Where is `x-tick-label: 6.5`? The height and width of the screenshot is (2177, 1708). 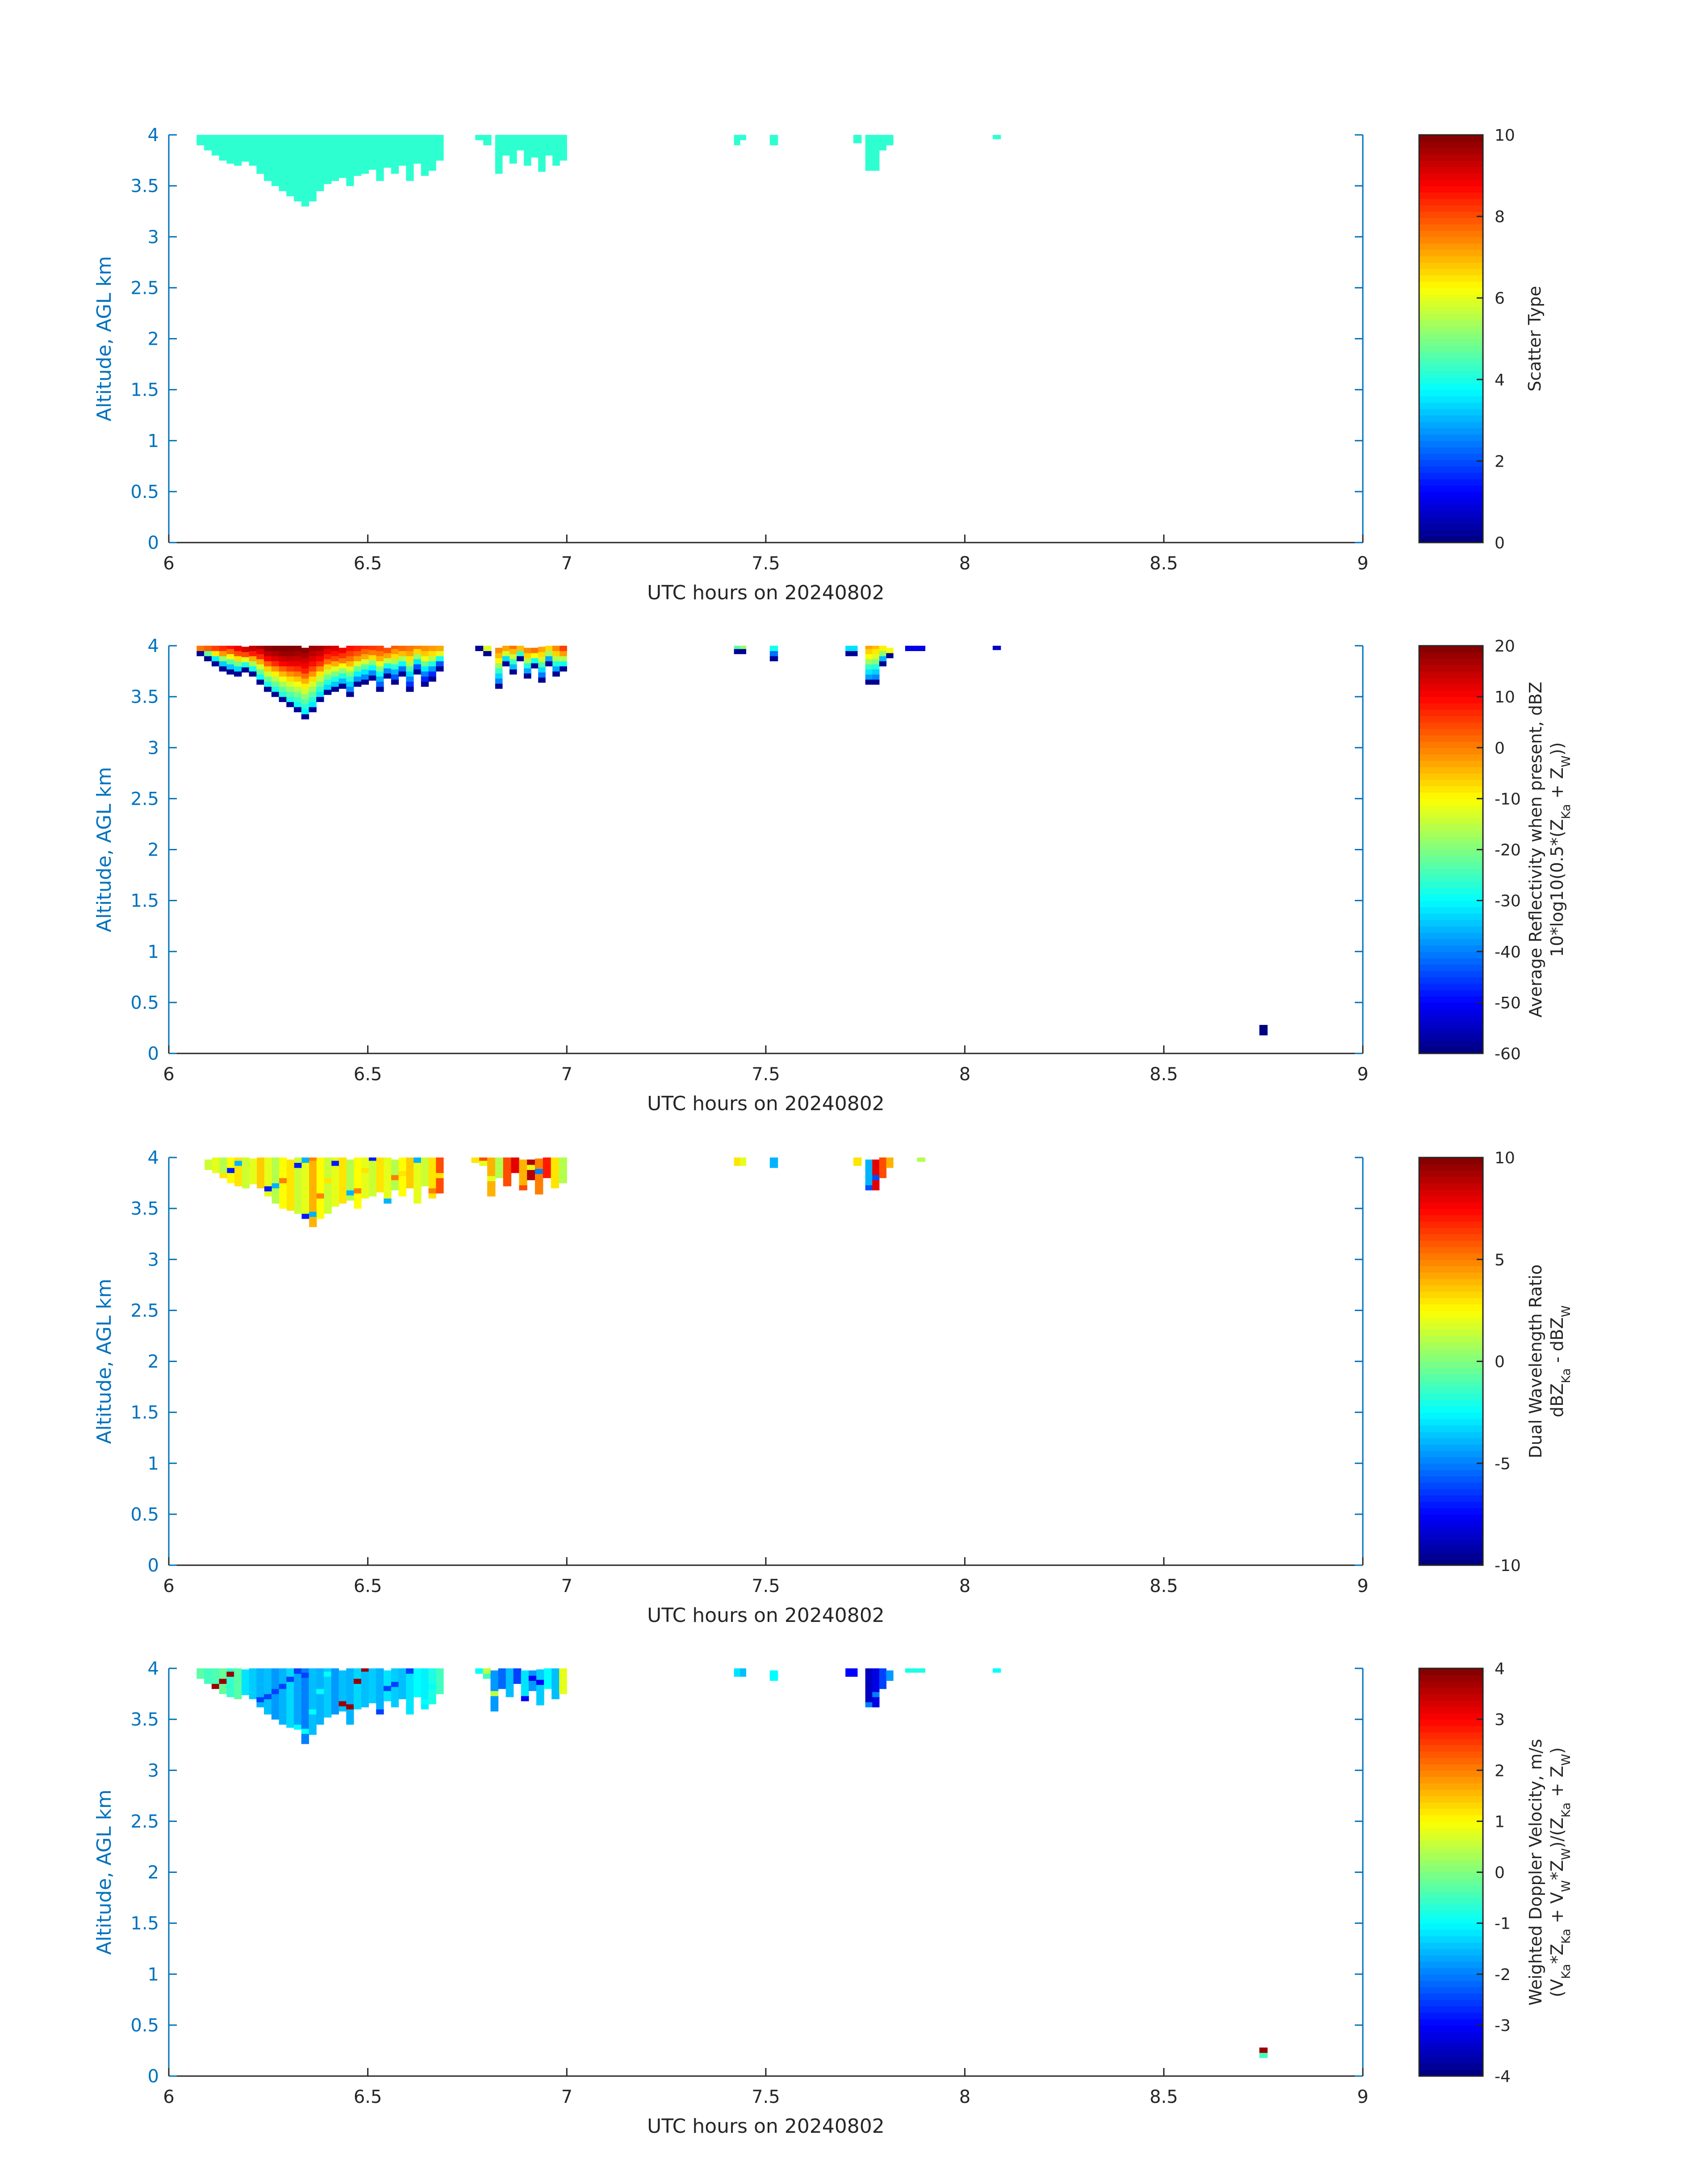 x-tick-label: 6.5 is located at coordinates (368, 1586).